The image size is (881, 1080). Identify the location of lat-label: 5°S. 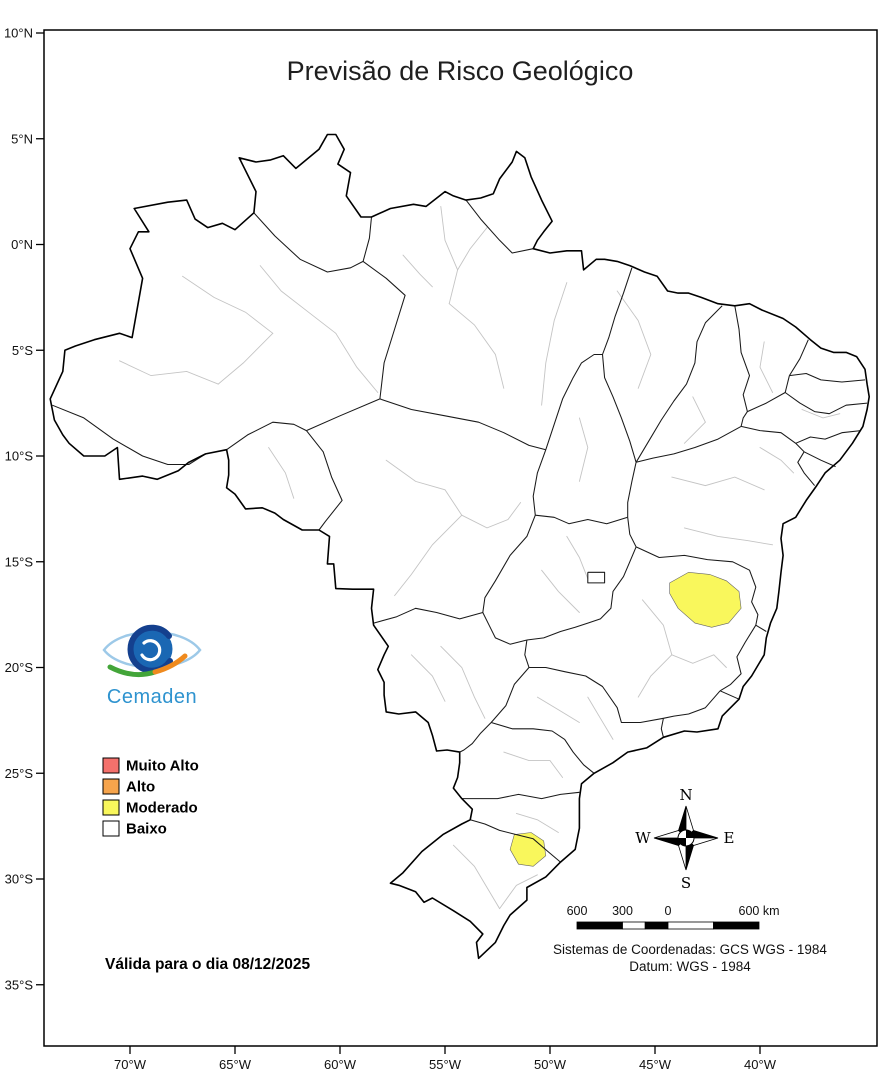
(22, 350).